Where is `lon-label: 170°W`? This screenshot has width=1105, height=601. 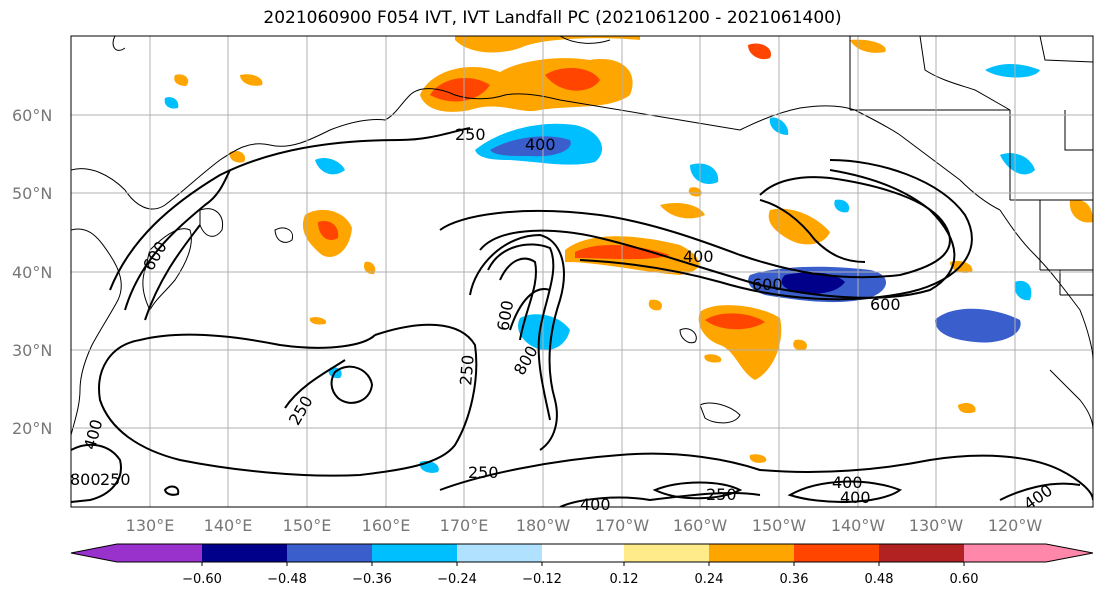 lon-label: 170°W is located at coordinates (622, 525).